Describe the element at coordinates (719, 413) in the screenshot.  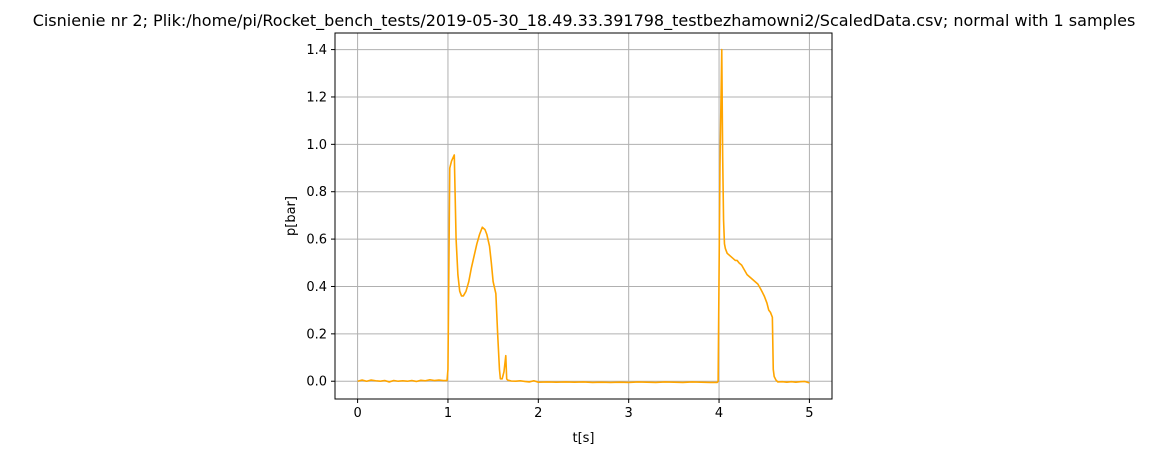
I see `x-tick-label: 4` at that location.